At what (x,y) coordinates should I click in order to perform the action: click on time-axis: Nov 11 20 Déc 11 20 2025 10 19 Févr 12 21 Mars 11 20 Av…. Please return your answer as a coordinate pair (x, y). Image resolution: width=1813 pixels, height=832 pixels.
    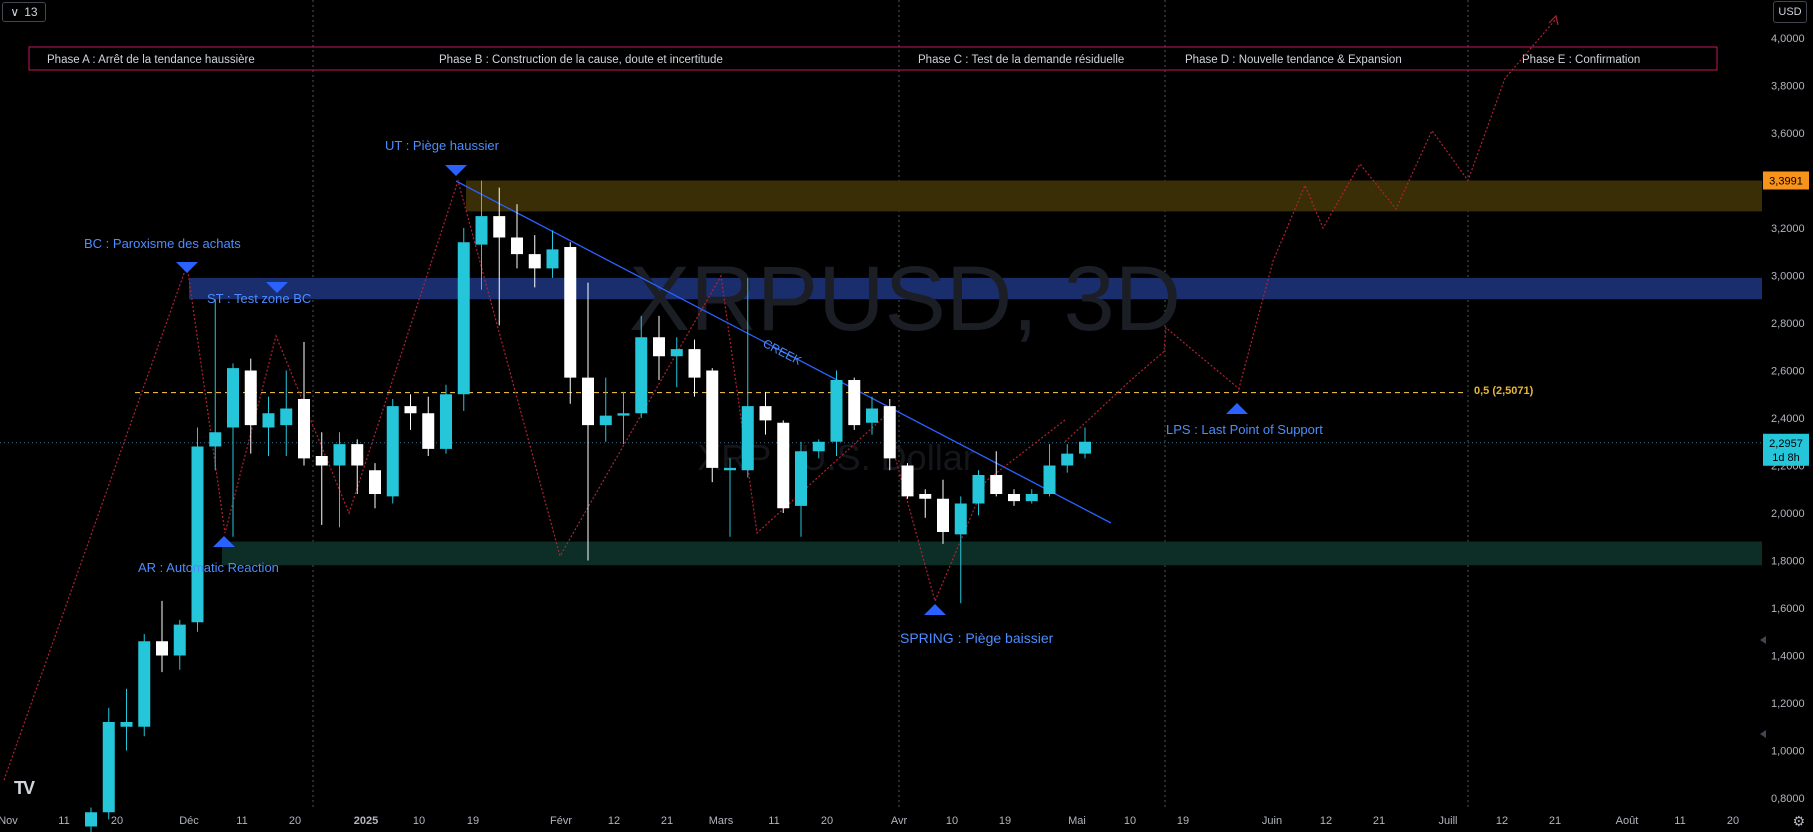
    Looking at the image, I should click on (869, 821).